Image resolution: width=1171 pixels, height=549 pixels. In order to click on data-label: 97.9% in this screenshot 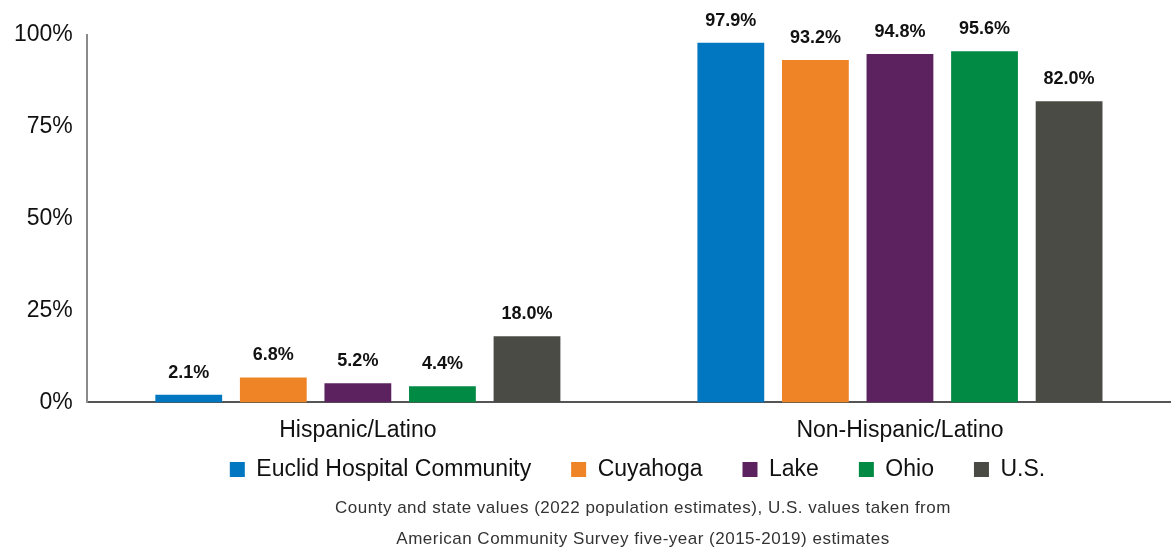, I will do `click(731, 19)`.